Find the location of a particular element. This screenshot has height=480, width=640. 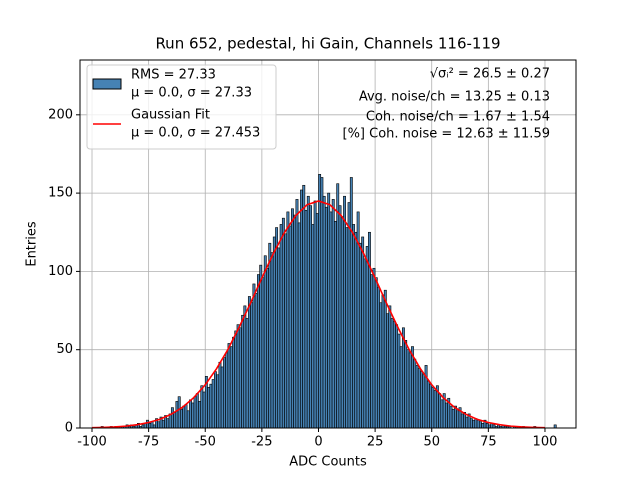

y-tick-label: 150 is located at coordinates (60, 193).